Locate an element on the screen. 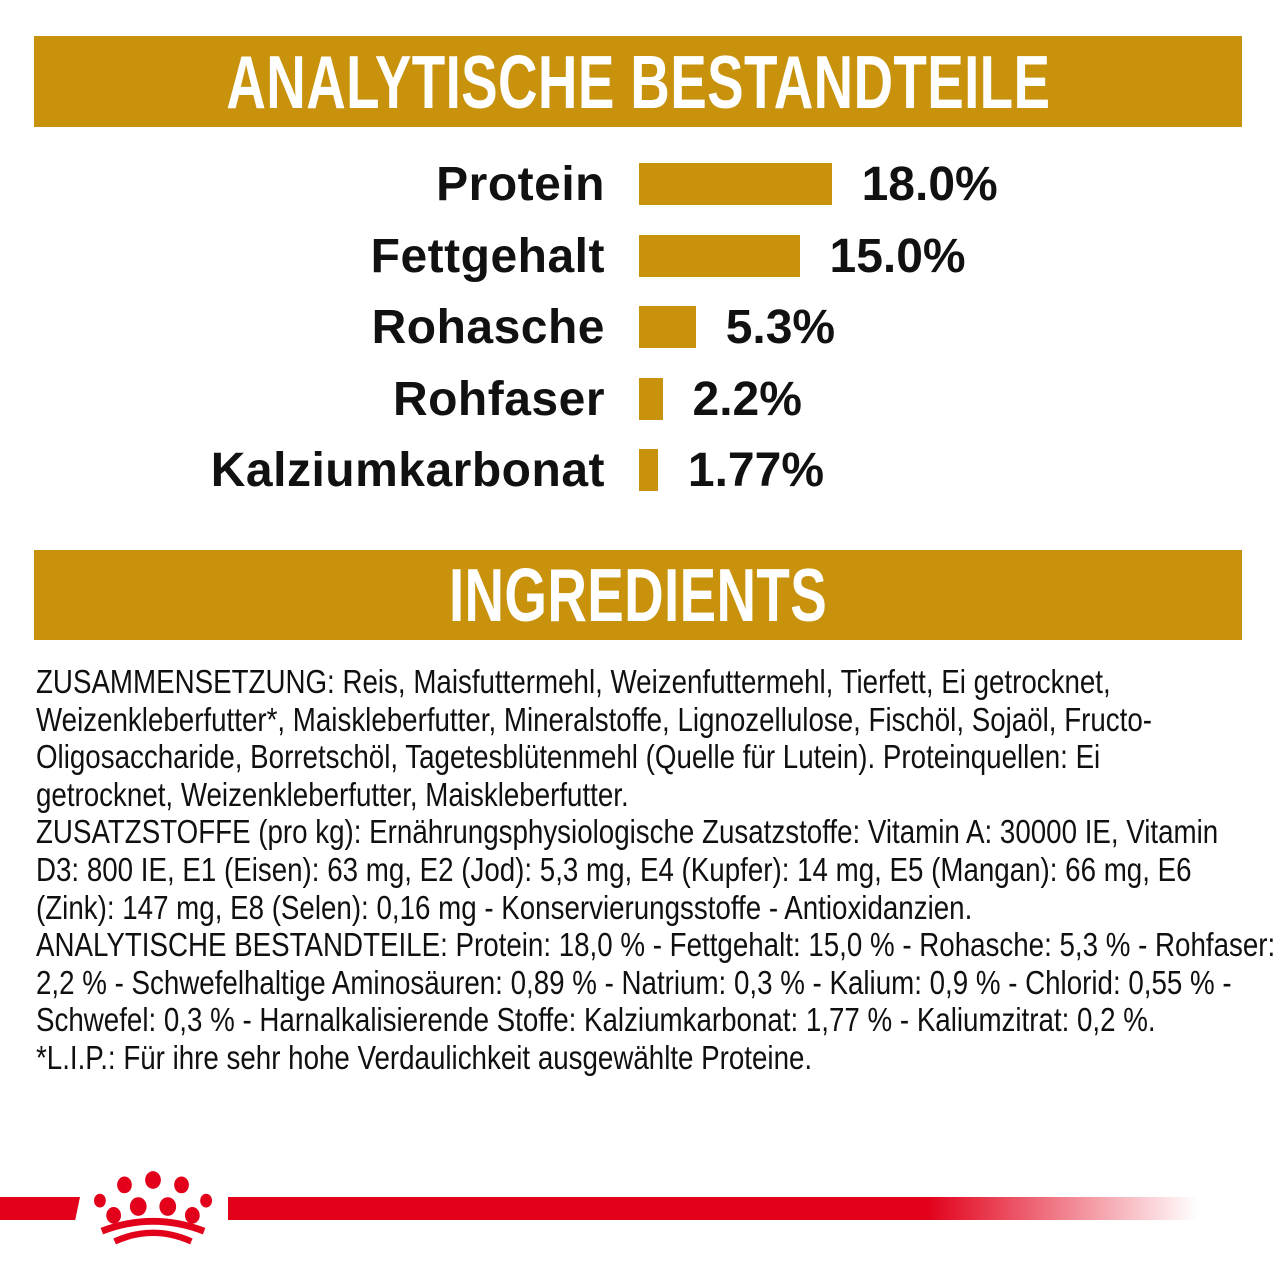 This screenshot has width=1280, height=1280. chart-category-label: Rohasche is located at coordinates (488, 327).